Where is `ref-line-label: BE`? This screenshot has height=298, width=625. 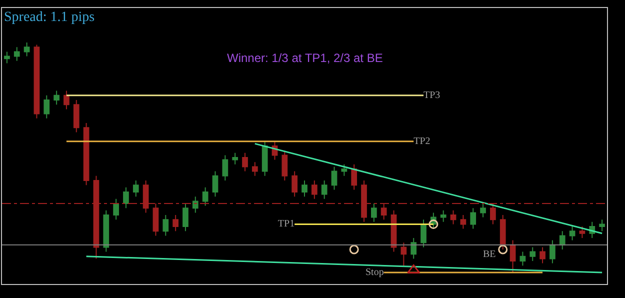
ref-line-label: BE is located at coordinates (489, 254).